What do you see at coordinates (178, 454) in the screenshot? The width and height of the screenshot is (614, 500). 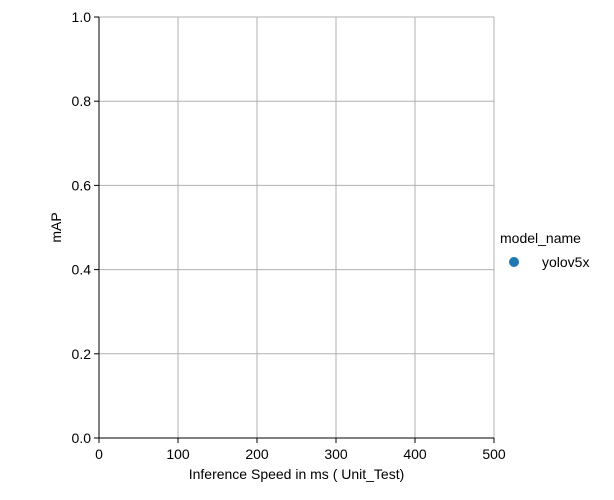 I see `x-tick-label: 100` at bounding box center [178, 454].